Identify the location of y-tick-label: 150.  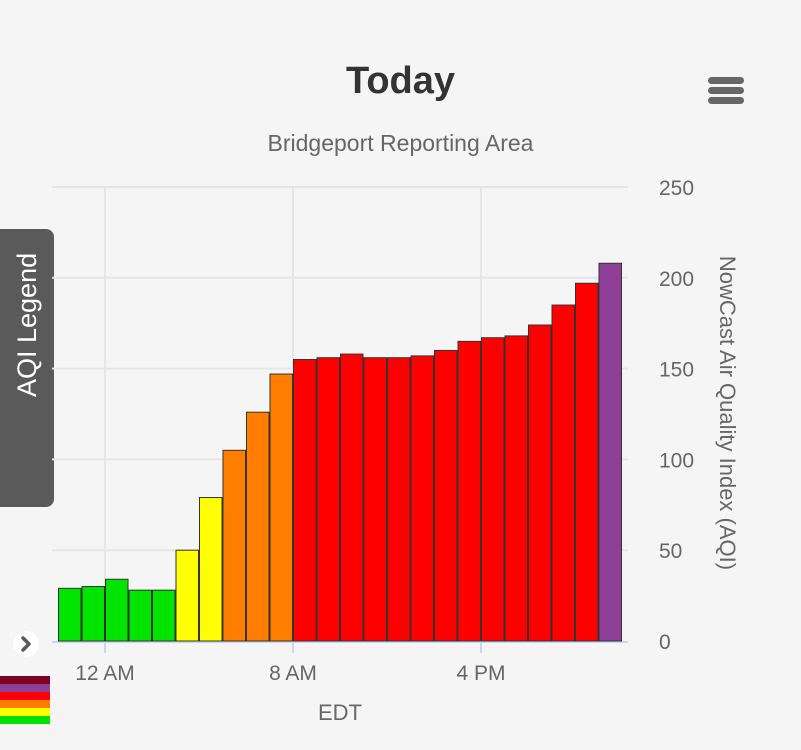
(676, 370).